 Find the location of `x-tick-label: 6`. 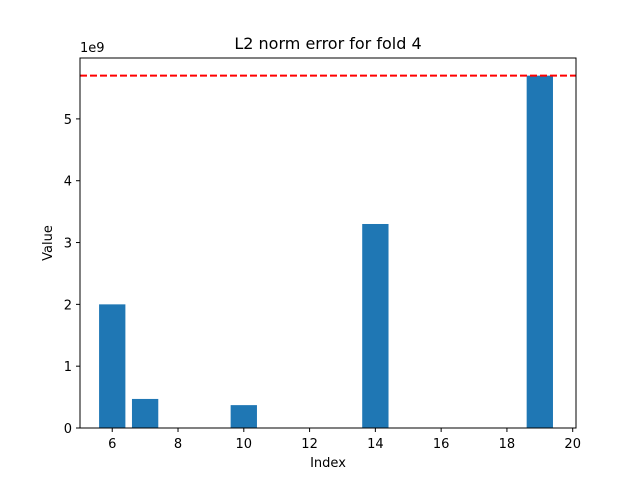

x-tick-label: 6 is located at coordinates (112, 444).